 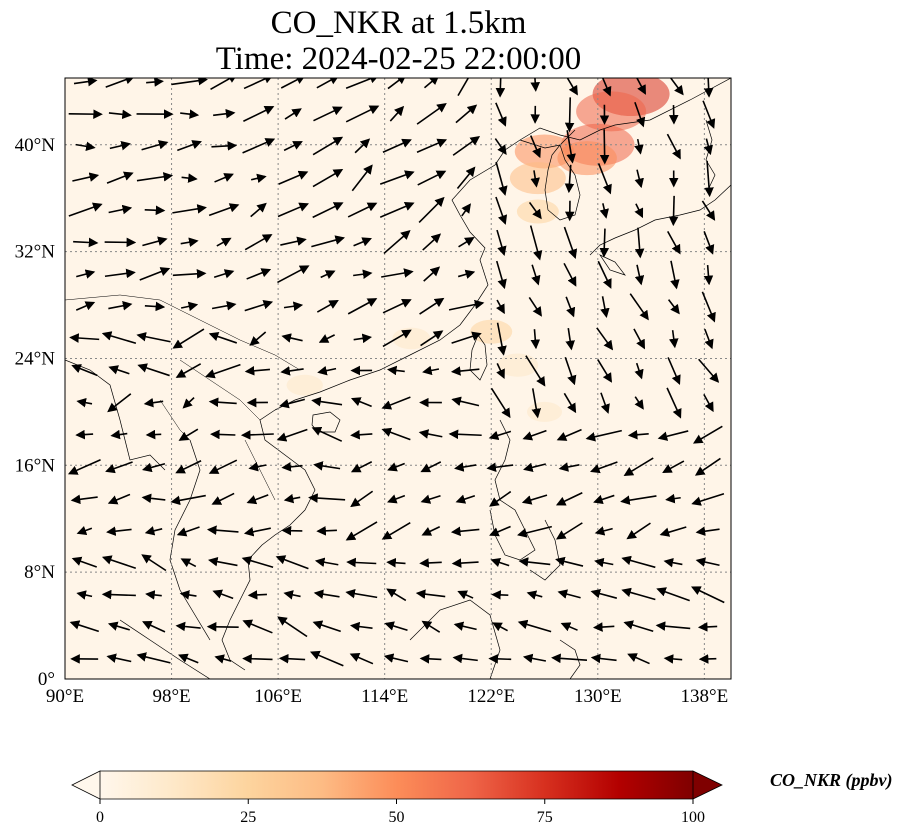 I want to click on lat-tick-label: 16°N, so click(x=35, y=465).